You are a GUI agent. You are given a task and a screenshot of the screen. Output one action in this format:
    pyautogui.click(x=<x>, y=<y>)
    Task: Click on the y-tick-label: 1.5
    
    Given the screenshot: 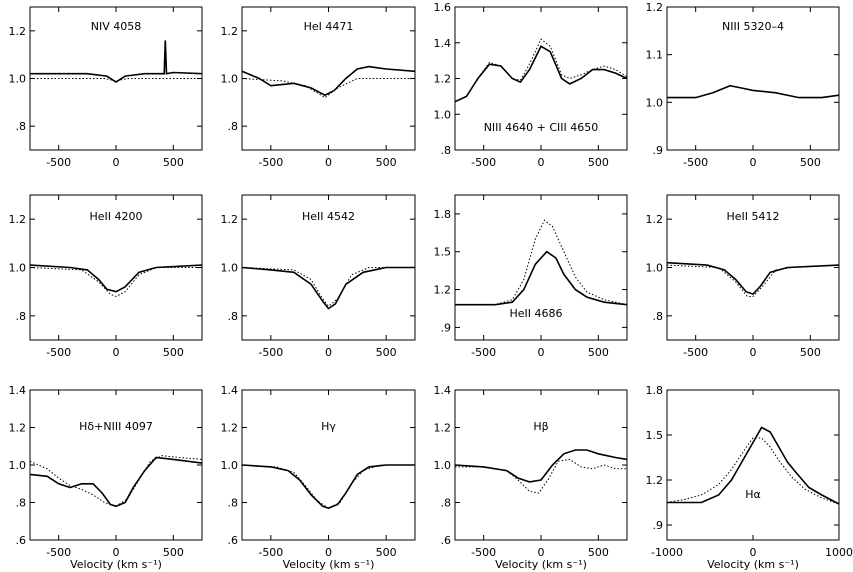 What is the action you would take?
    pyautogui.click(x=443, y=252)
    